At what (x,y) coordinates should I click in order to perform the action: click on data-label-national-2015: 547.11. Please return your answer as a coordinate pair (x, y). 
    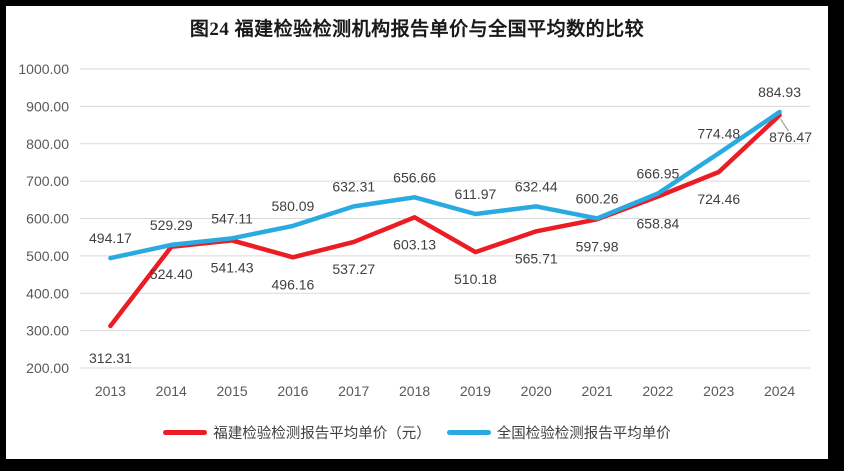
    Looking at the image, I should click on (232, 218).